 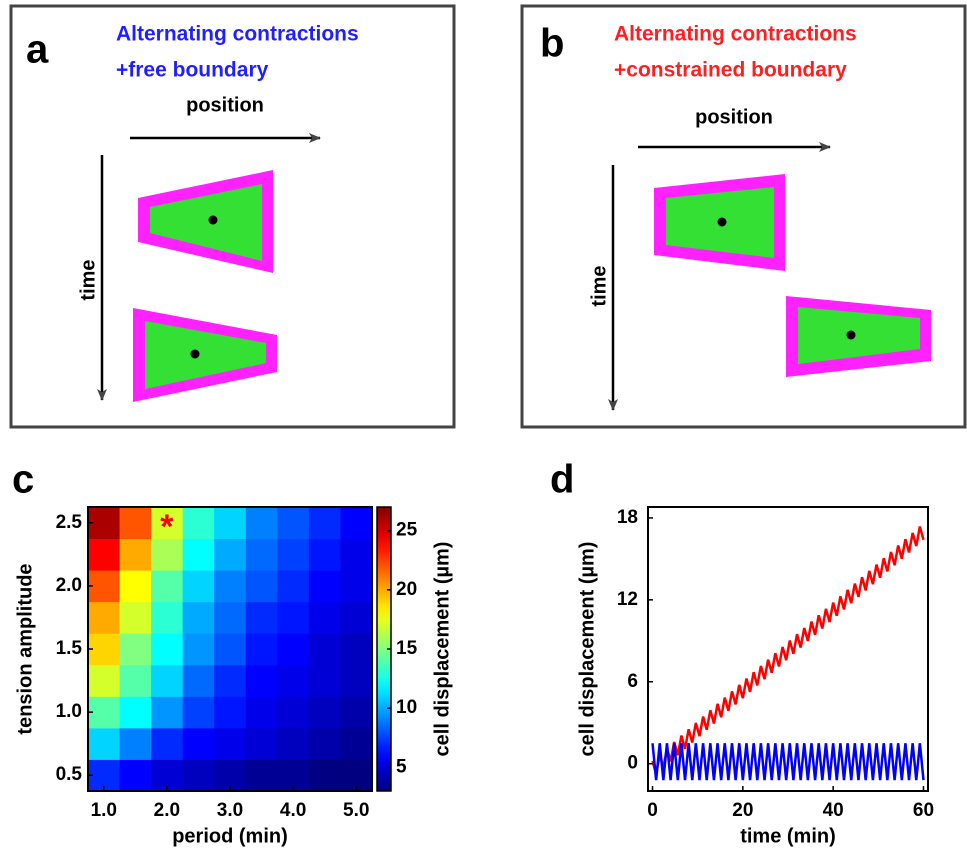 What do you see at coordinates (230, 810) in the screenshot?
I see `x-tick-label: 3.0` at bounding box center [230, 810].